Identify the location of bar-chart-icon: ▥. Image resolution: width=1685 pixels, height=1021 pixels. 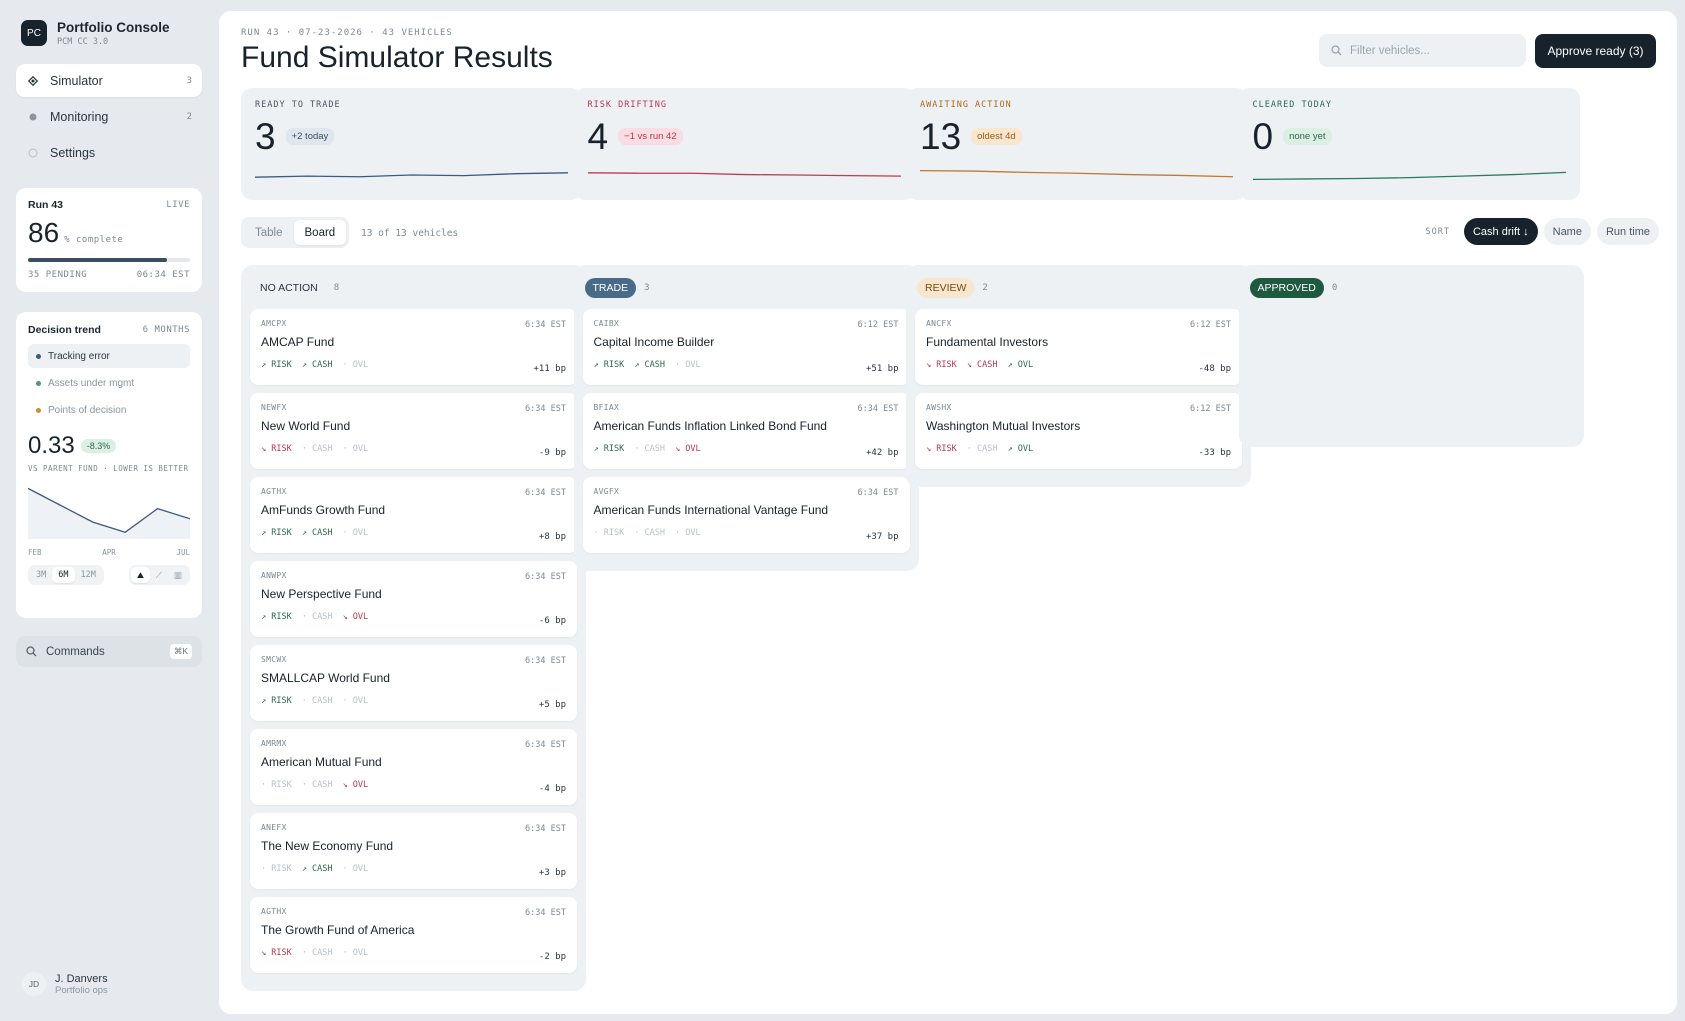
(177, 574).